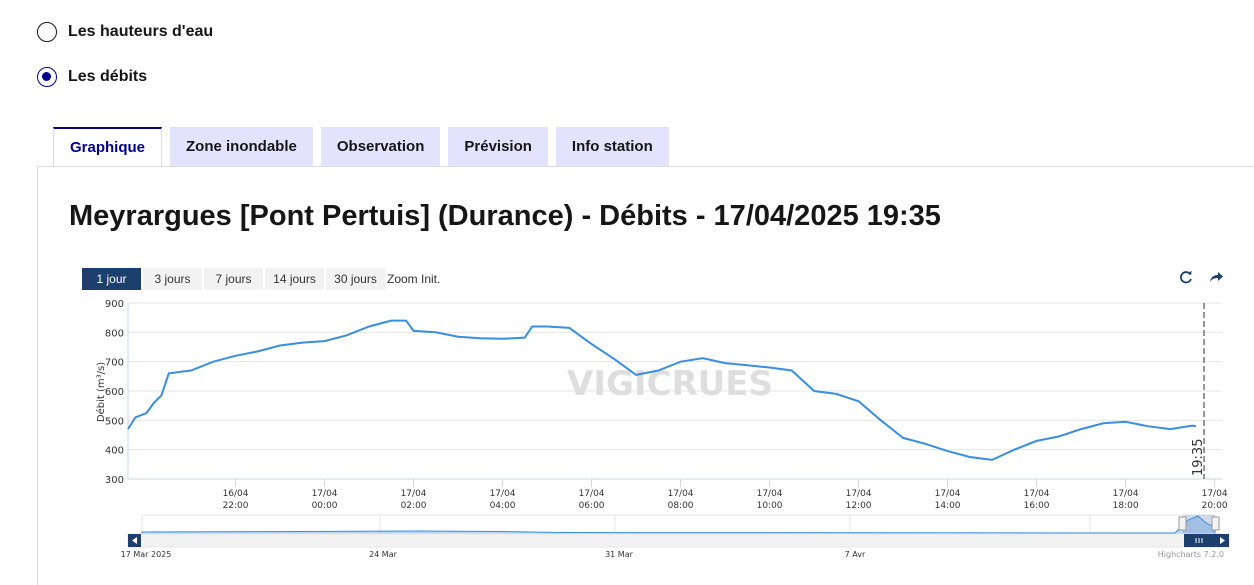 This screenshot has width=1254, height=585. I want to click on option-hauteurs-label: Les hauteurs d'eau, so click(141, 31).